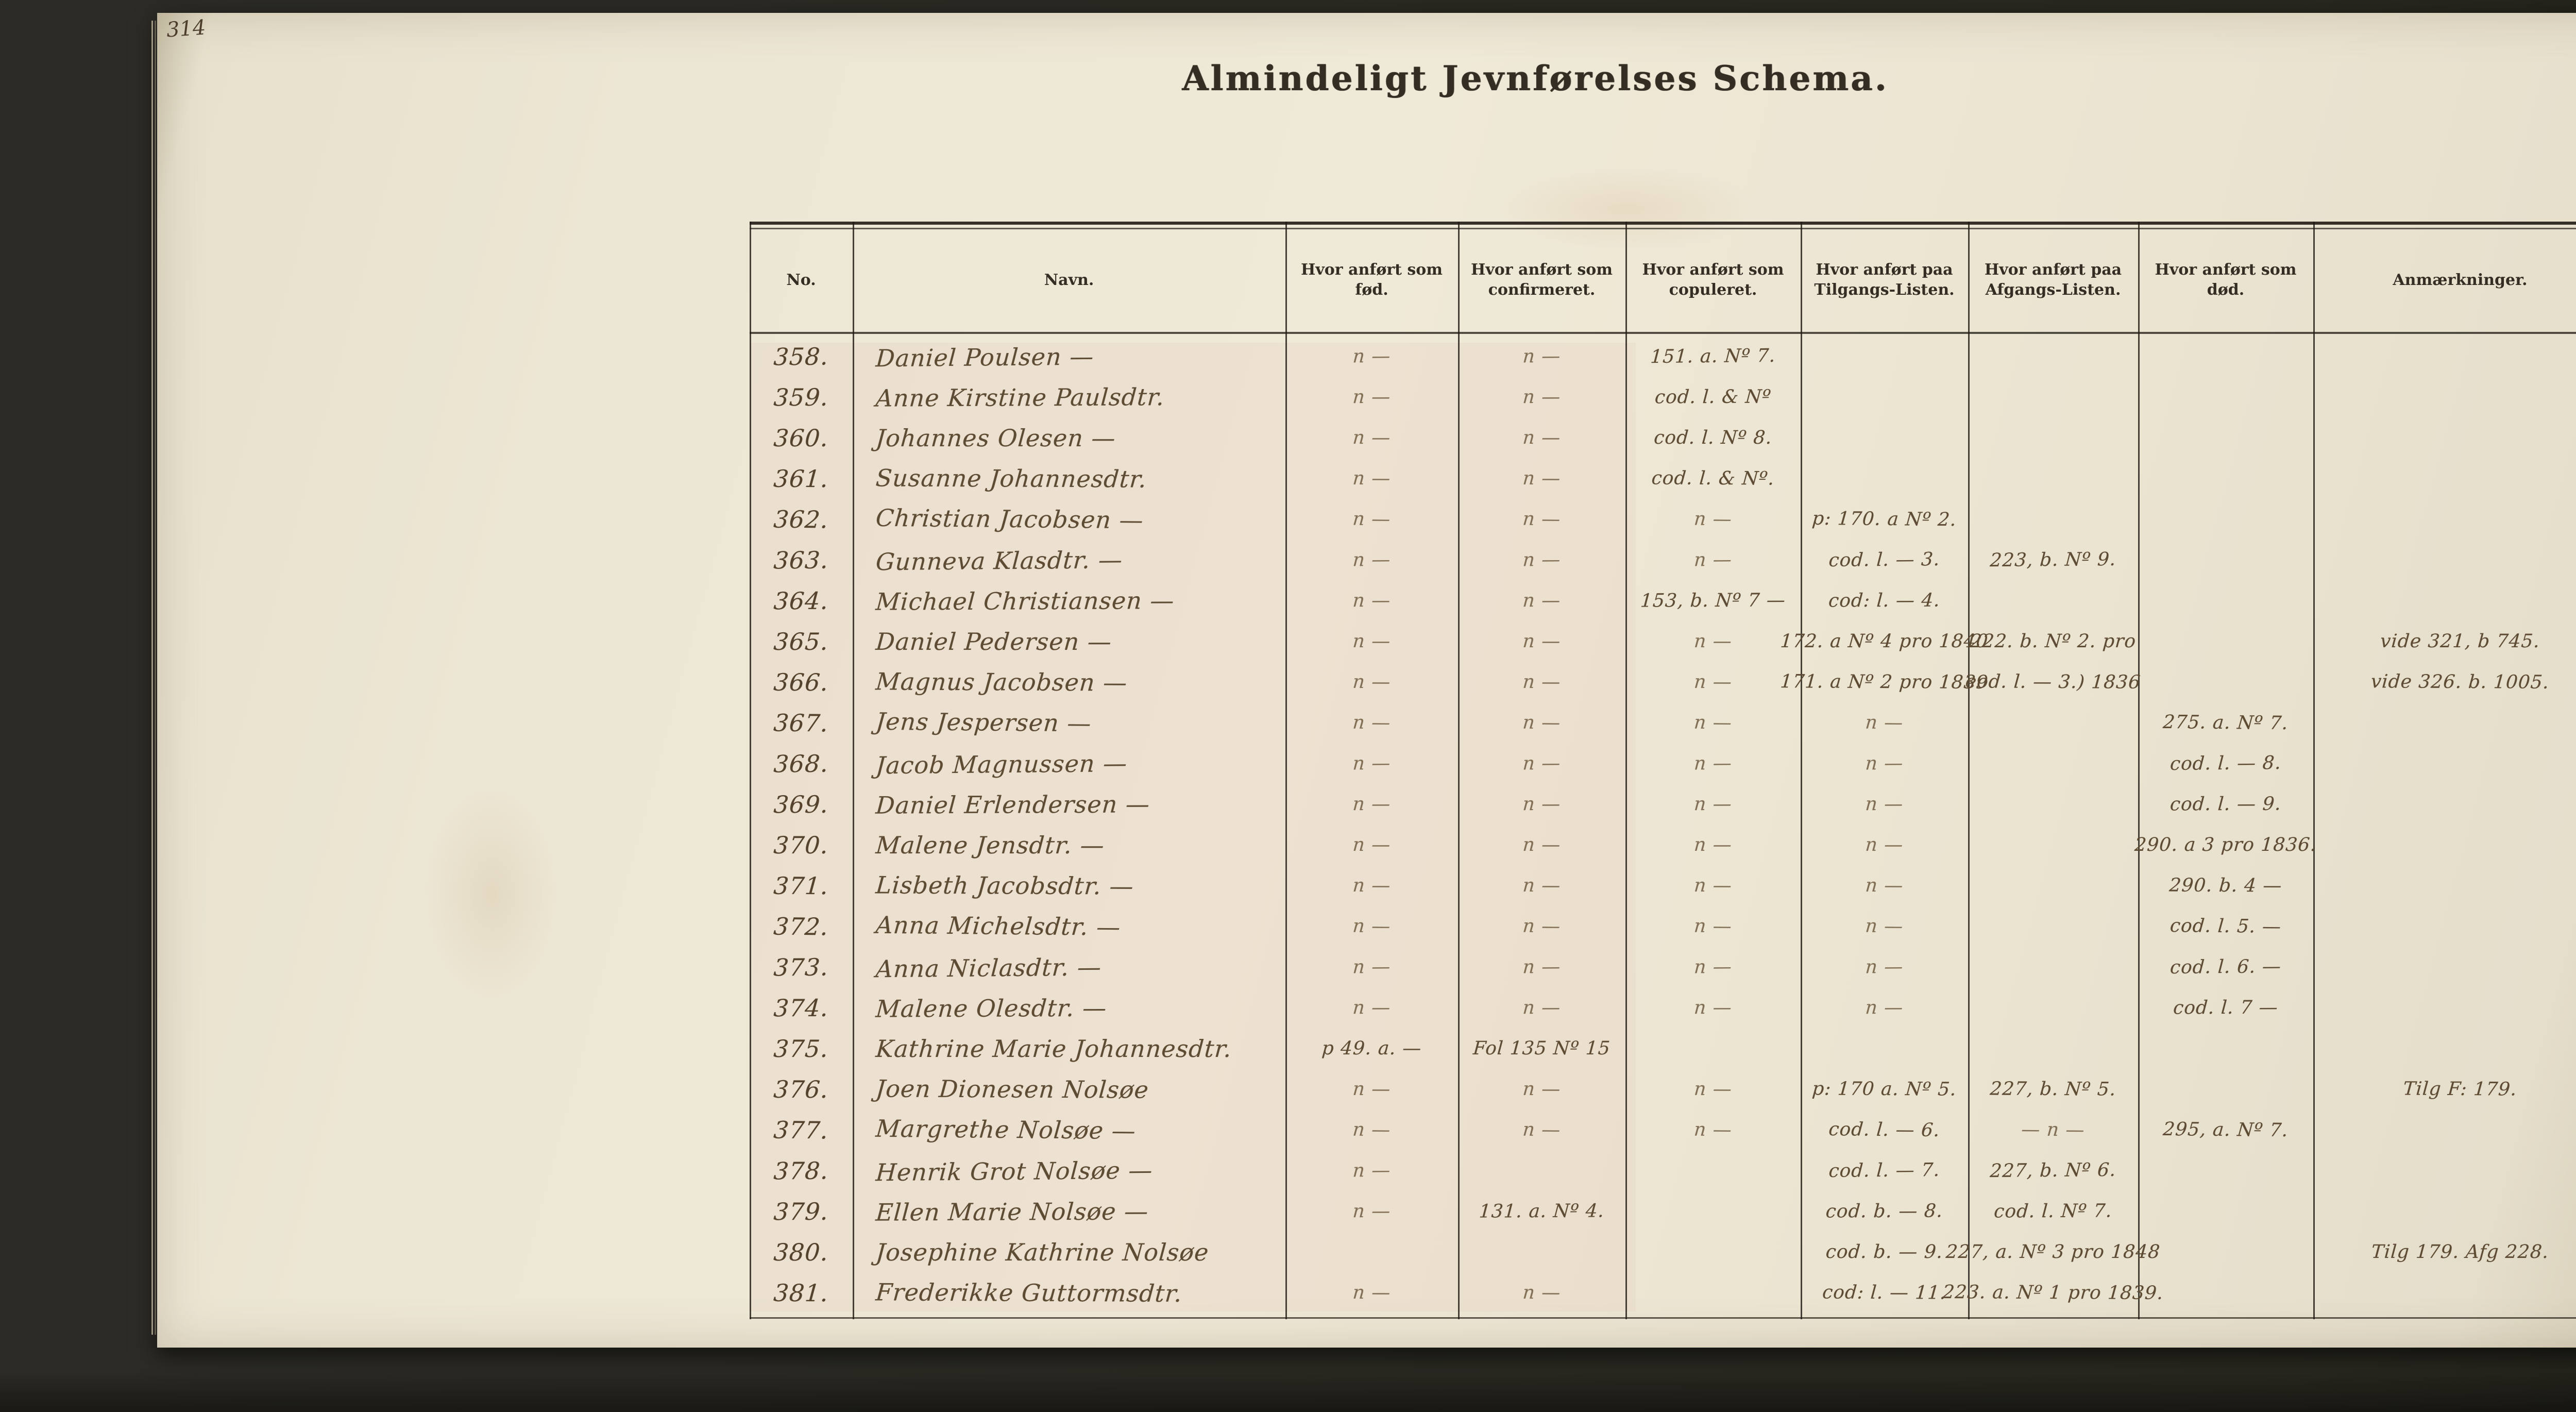  I want to click on cell-entry: — n —, so click(2053, 1130).